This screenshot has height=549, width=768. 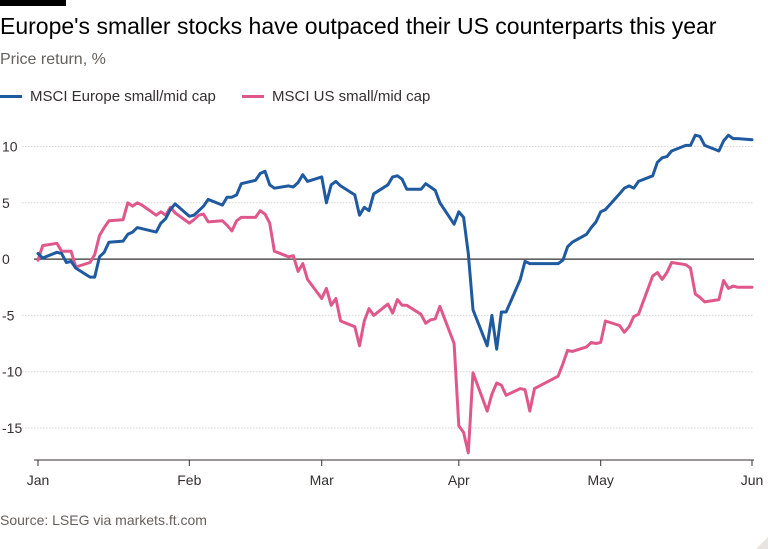 I want to click on legend-item-europe: MSCI Europe small/mid cap, so click(x=108, y=96).